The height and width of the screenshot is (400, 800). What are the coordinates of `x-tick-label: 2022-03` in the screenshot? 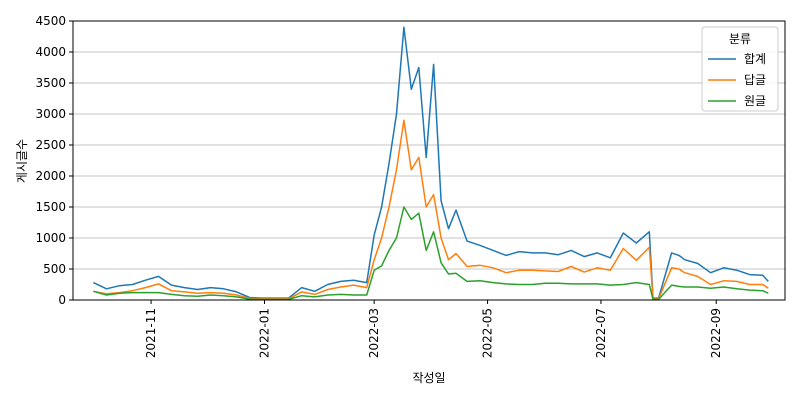 It's located at (374, 333).